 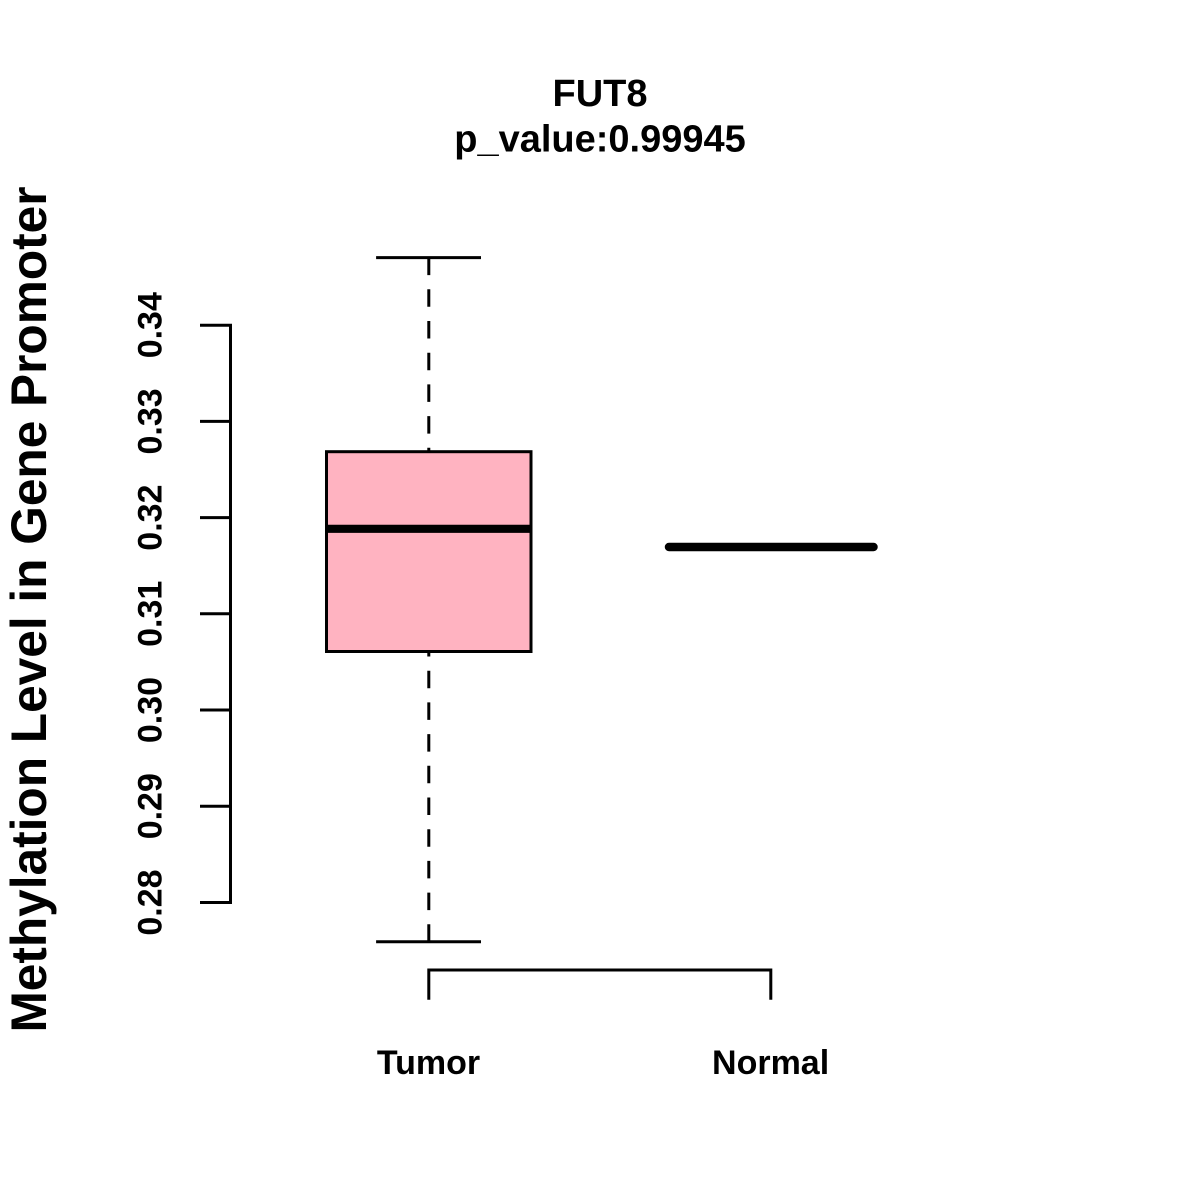 What do you see at coordinates (150, 614) in the screenshot?
I see `svg-text: 0.31` at bounding box center [150, 614].